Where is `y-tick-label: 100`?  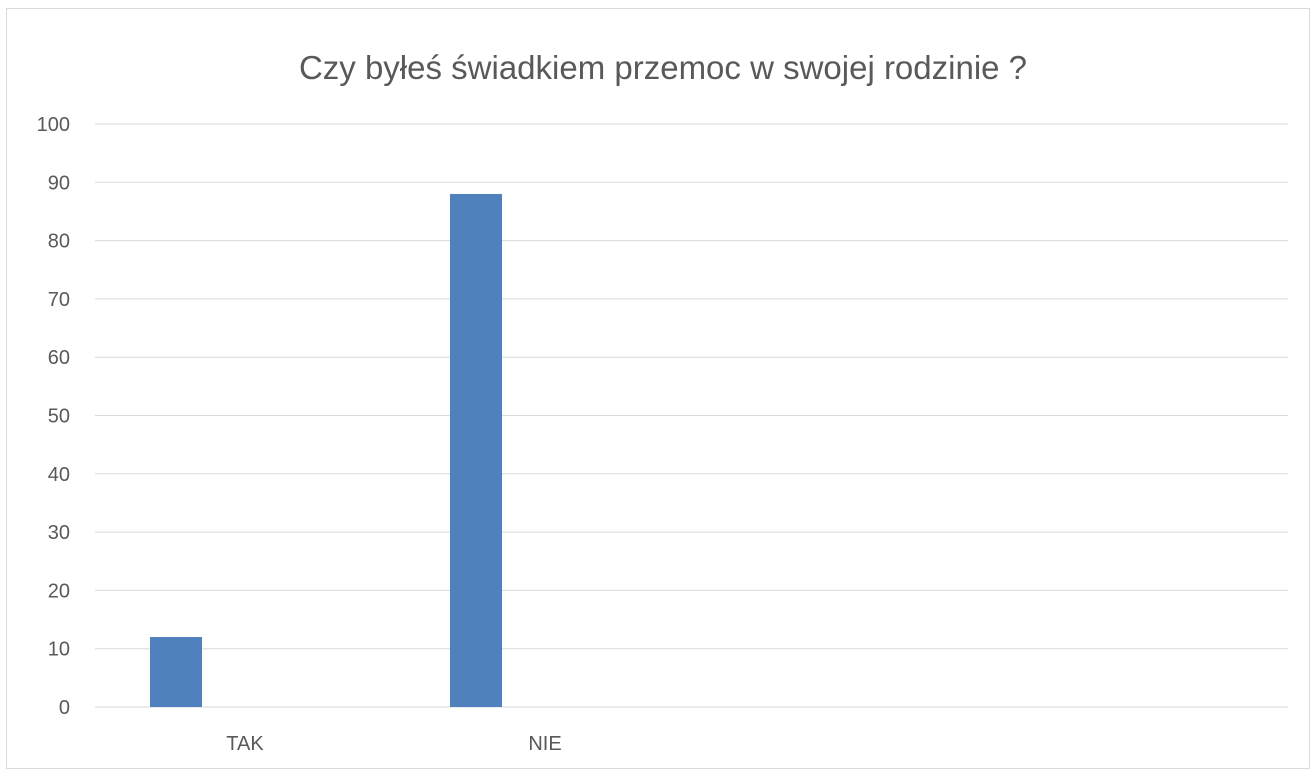 y-tick-label: 100 is located at coordinates (53, 125).